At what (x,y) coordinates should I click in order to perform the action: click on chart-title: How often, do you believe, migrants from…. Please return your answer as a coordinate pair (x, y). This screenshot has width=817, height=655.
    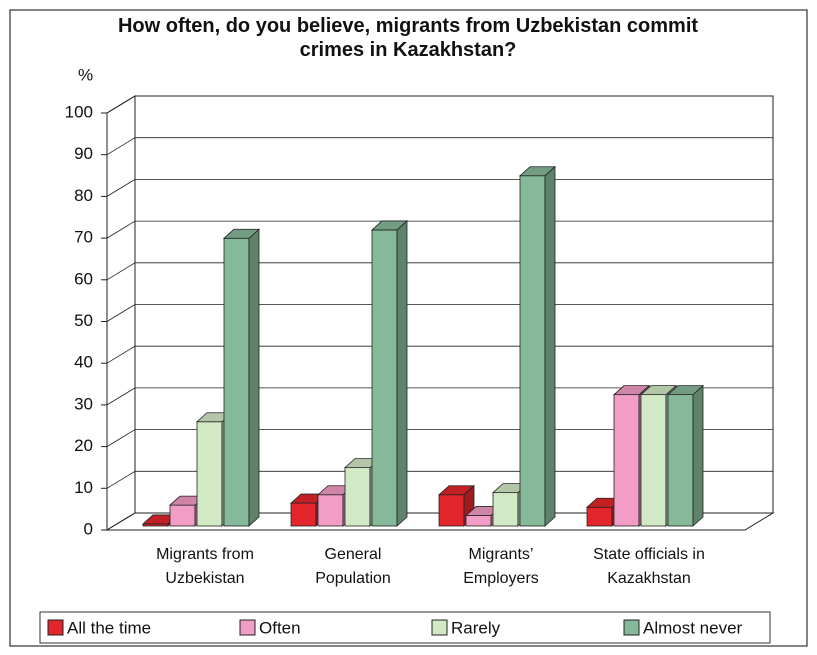
    Looking at the image, I should click on (408, 38).